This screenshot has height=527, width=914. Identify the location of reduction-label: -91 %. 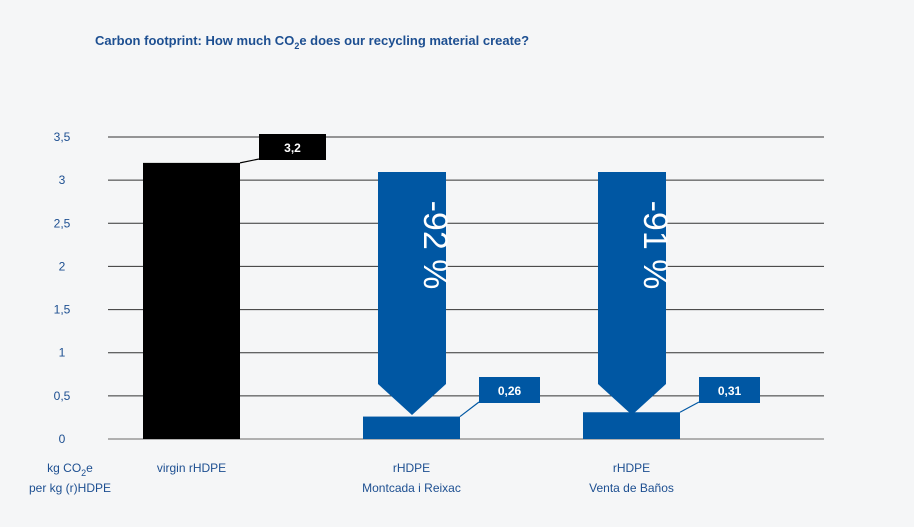
(655, 245).